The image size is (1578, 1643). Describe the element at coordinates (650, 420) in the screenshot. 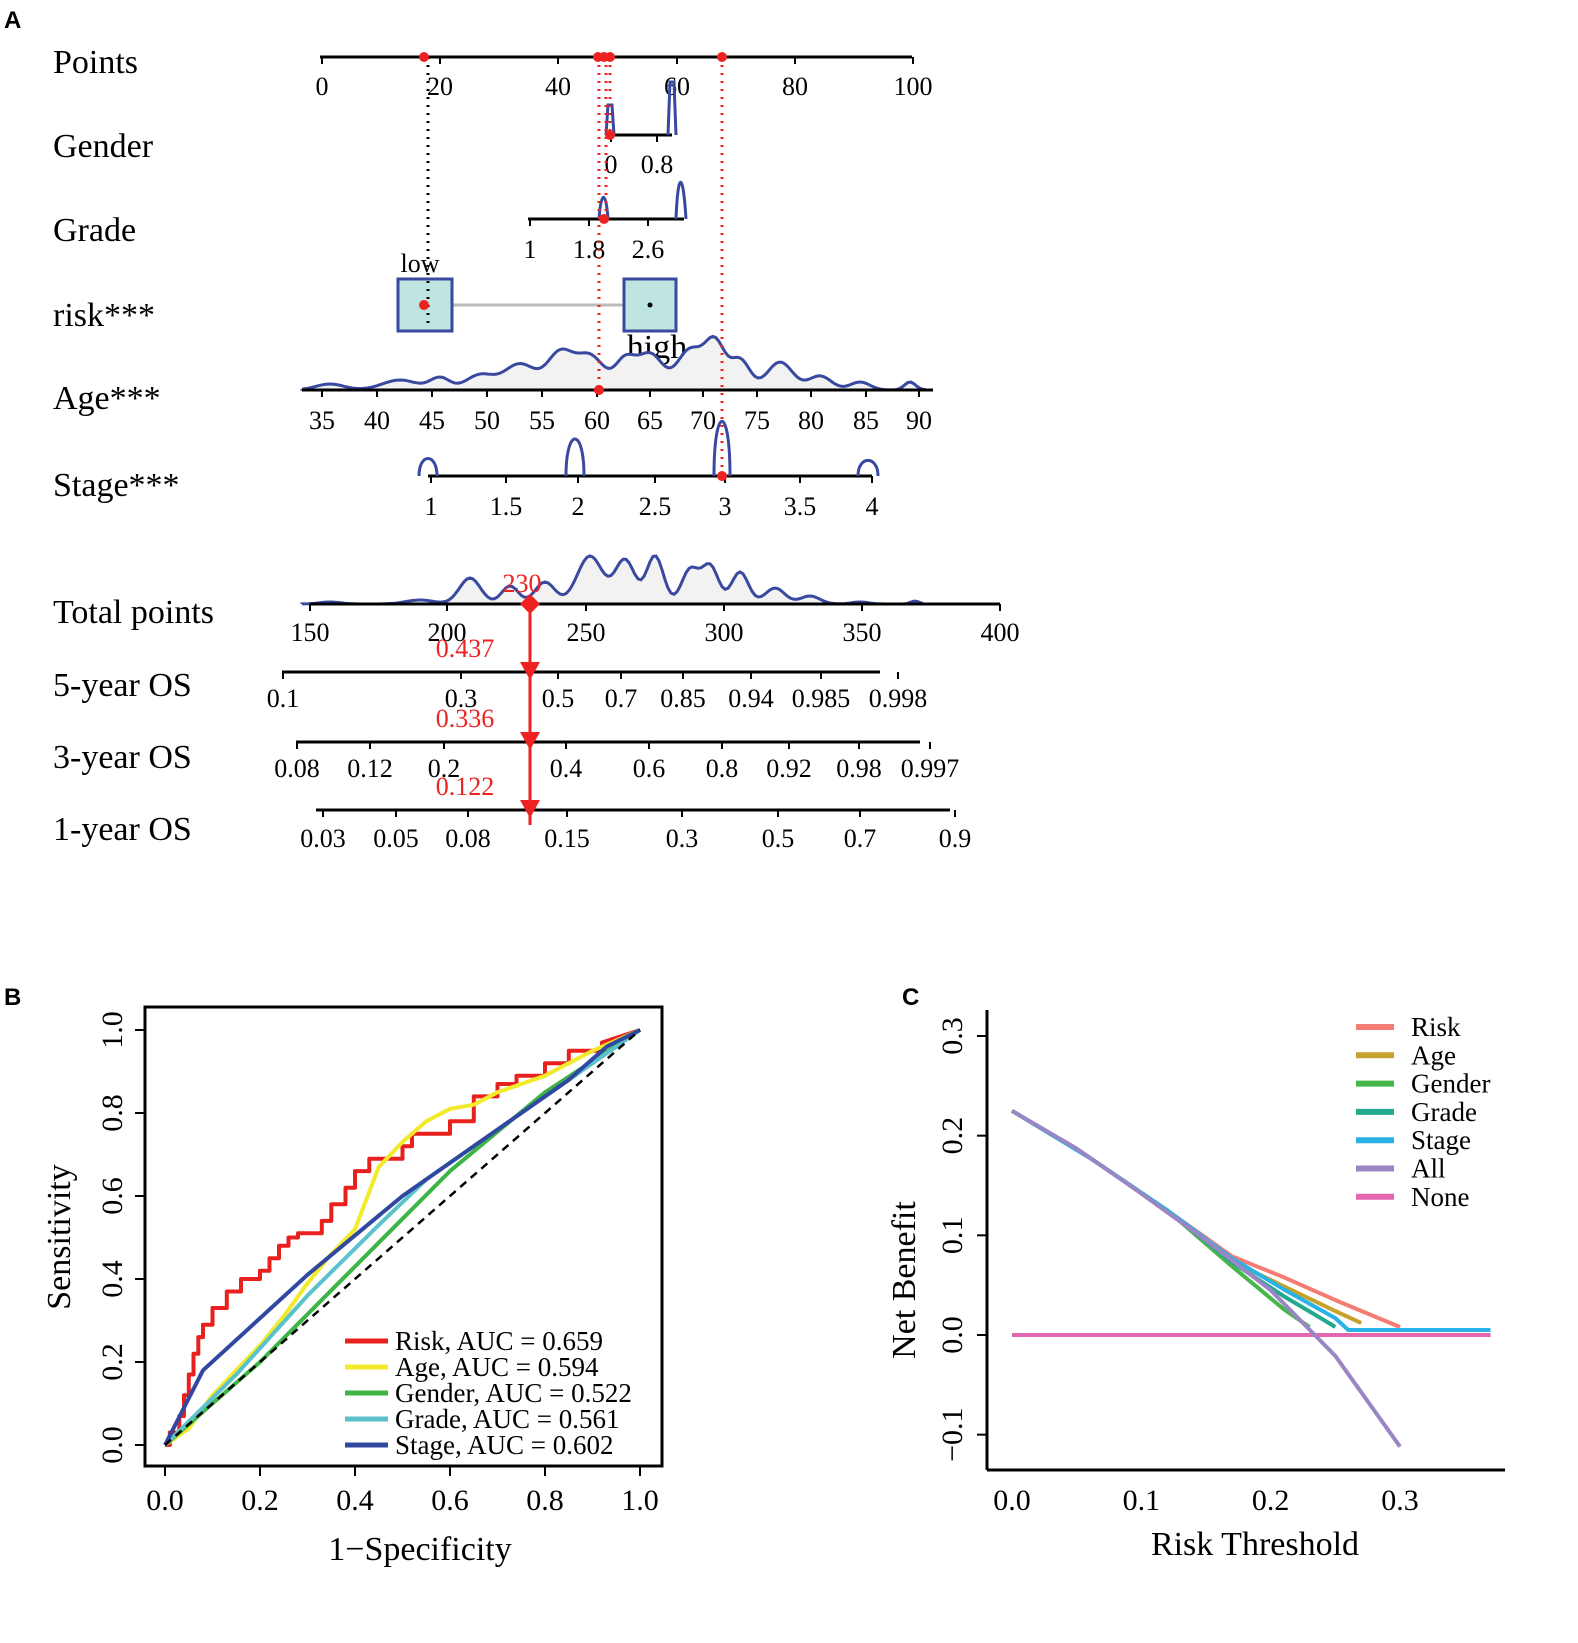

I see `age-tick-label: 65` at that location.